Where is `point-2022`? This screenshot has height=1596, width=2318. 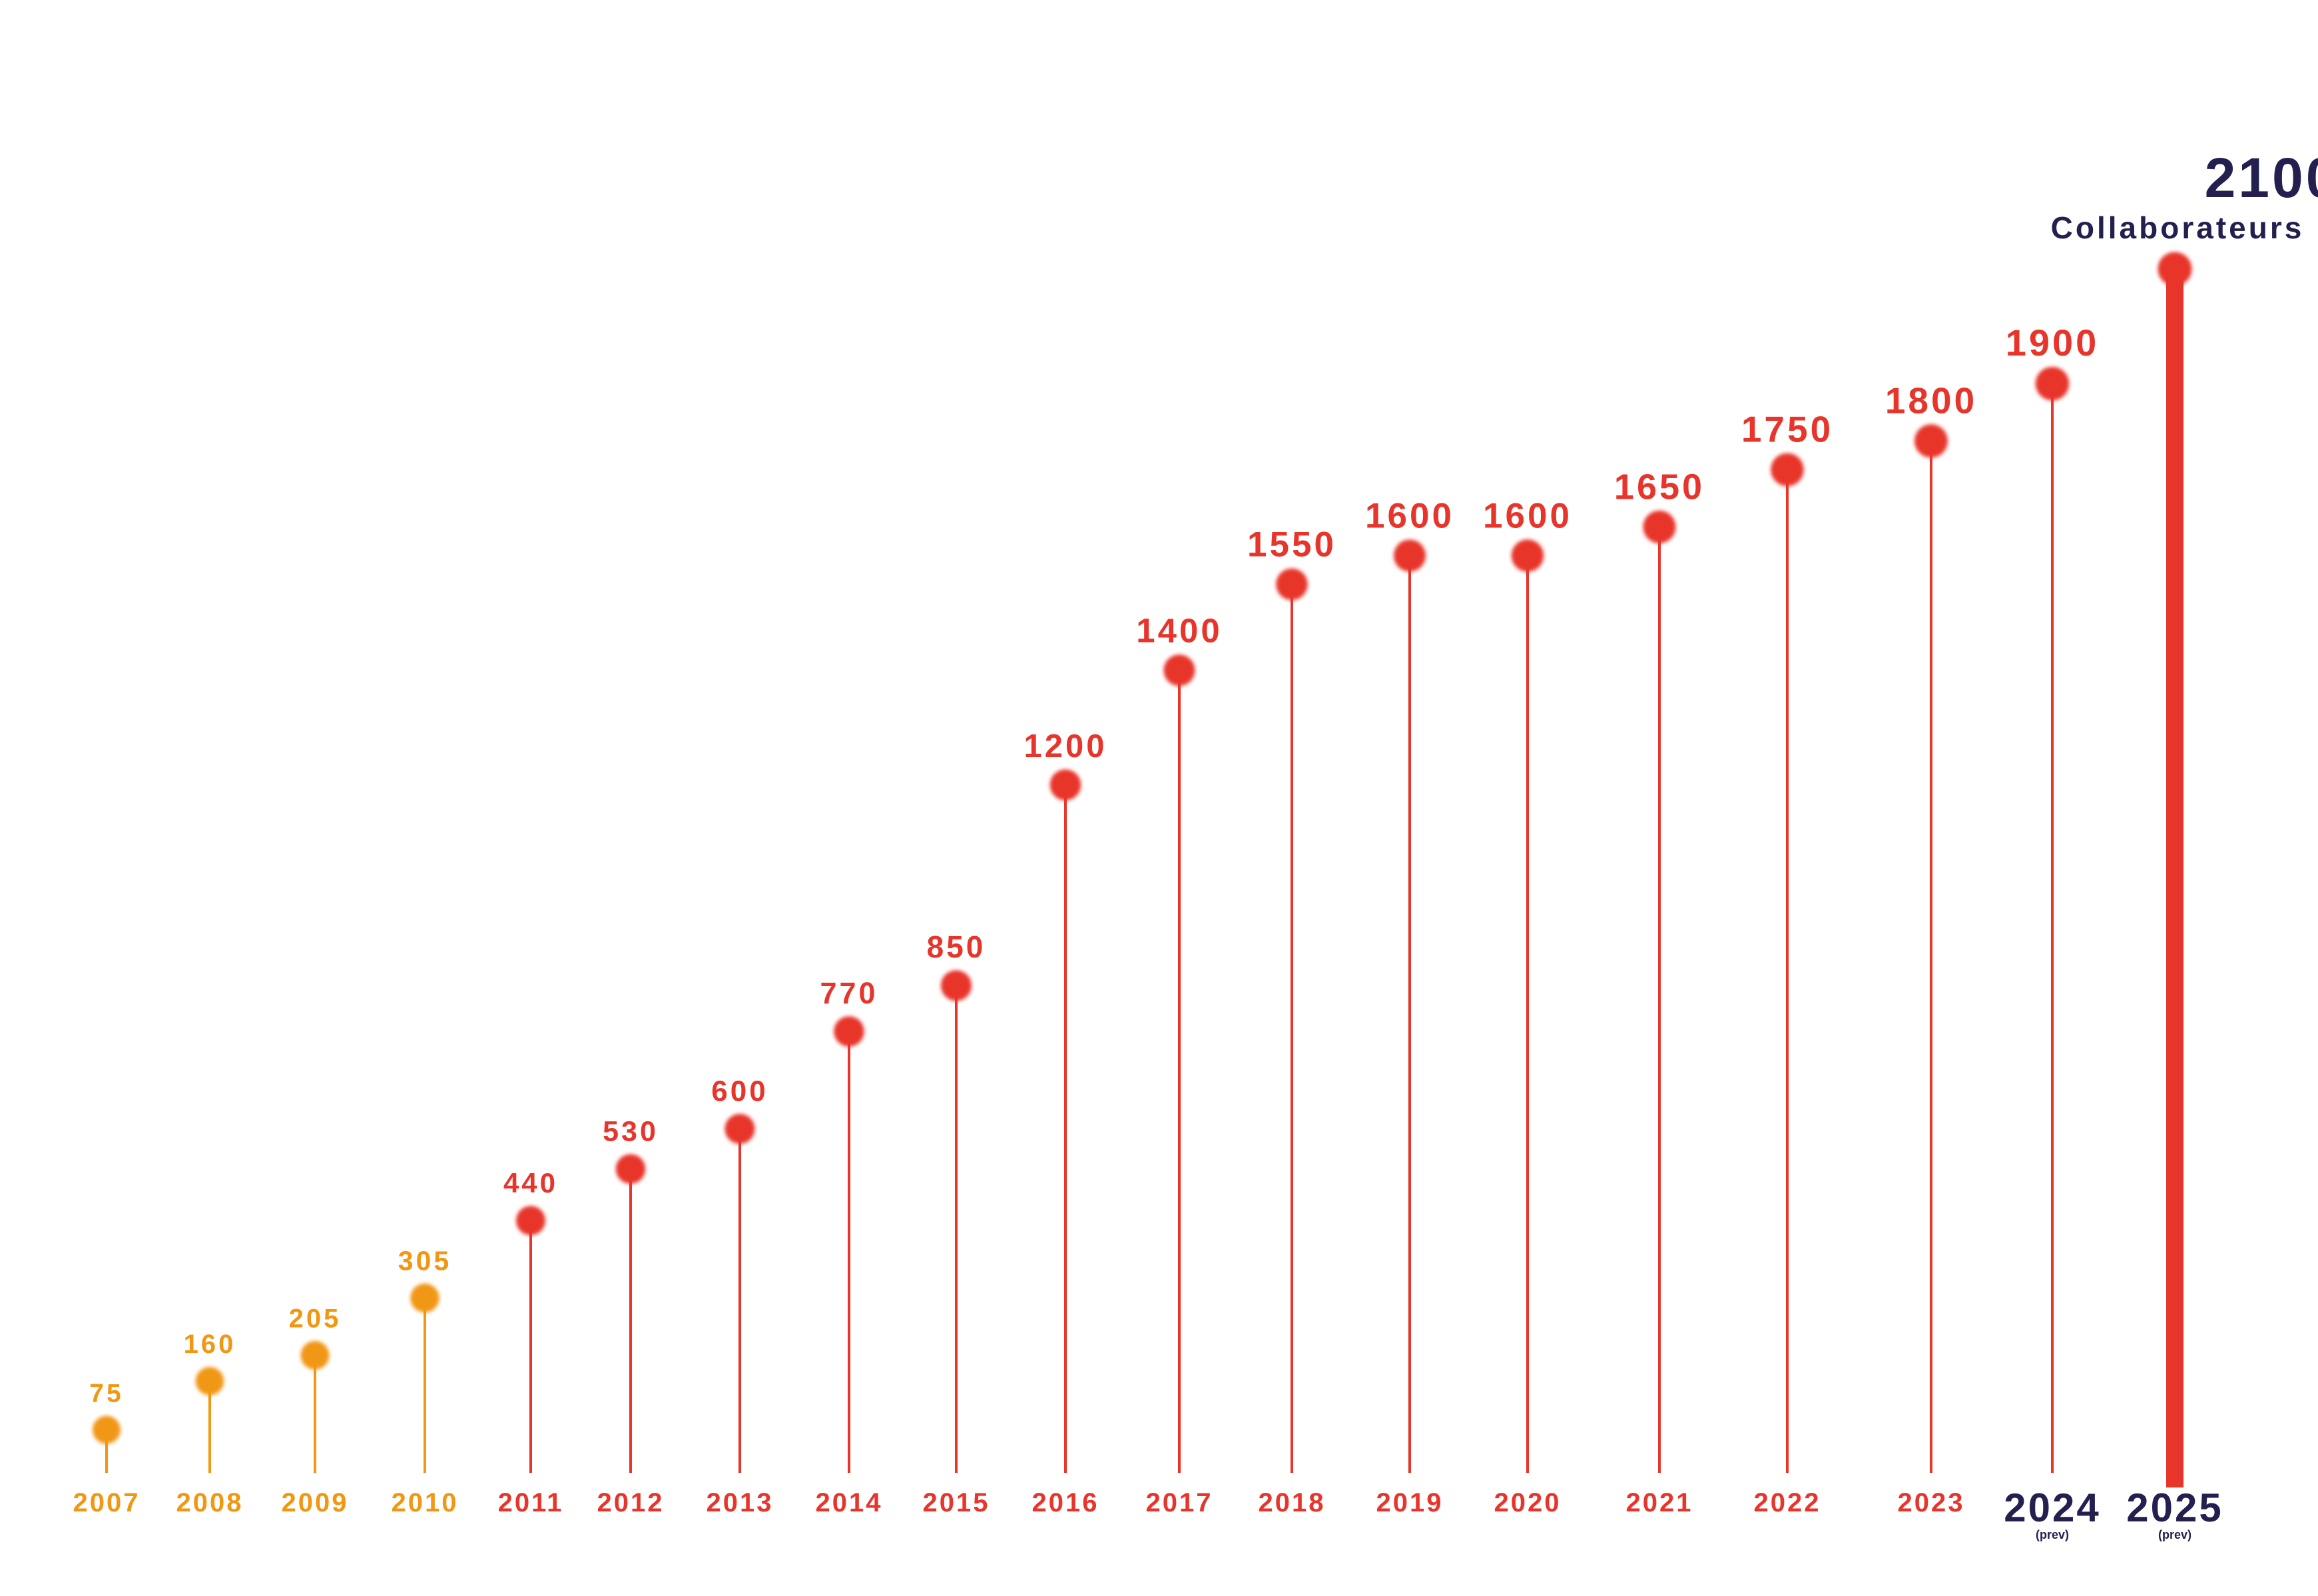 point-2022 is located at coordinates (1787, 470).